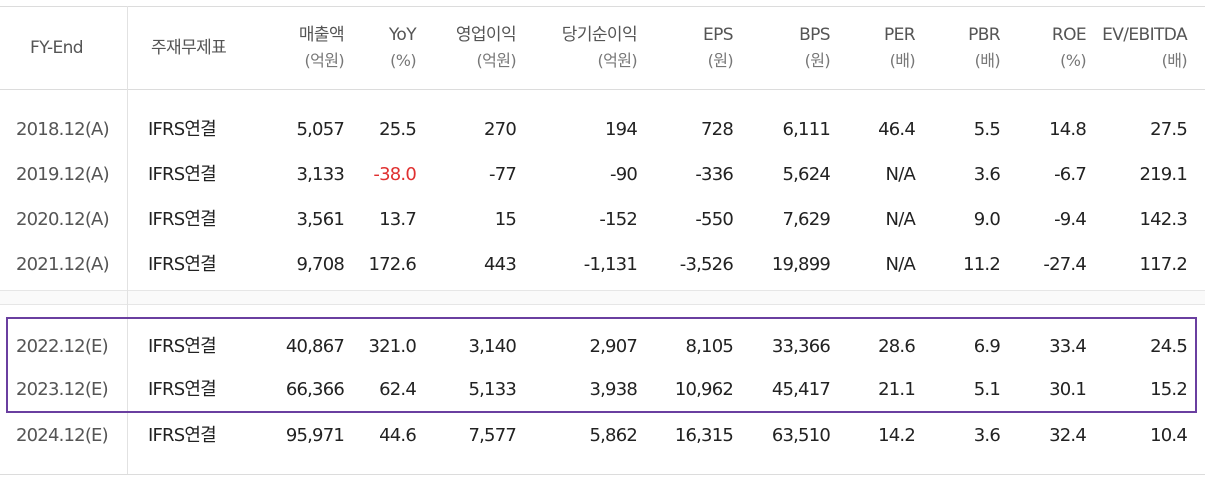  Describe the element at coordinates (398, 435) in the screenshot. I see `yoy-cell: 44.6` at that location.